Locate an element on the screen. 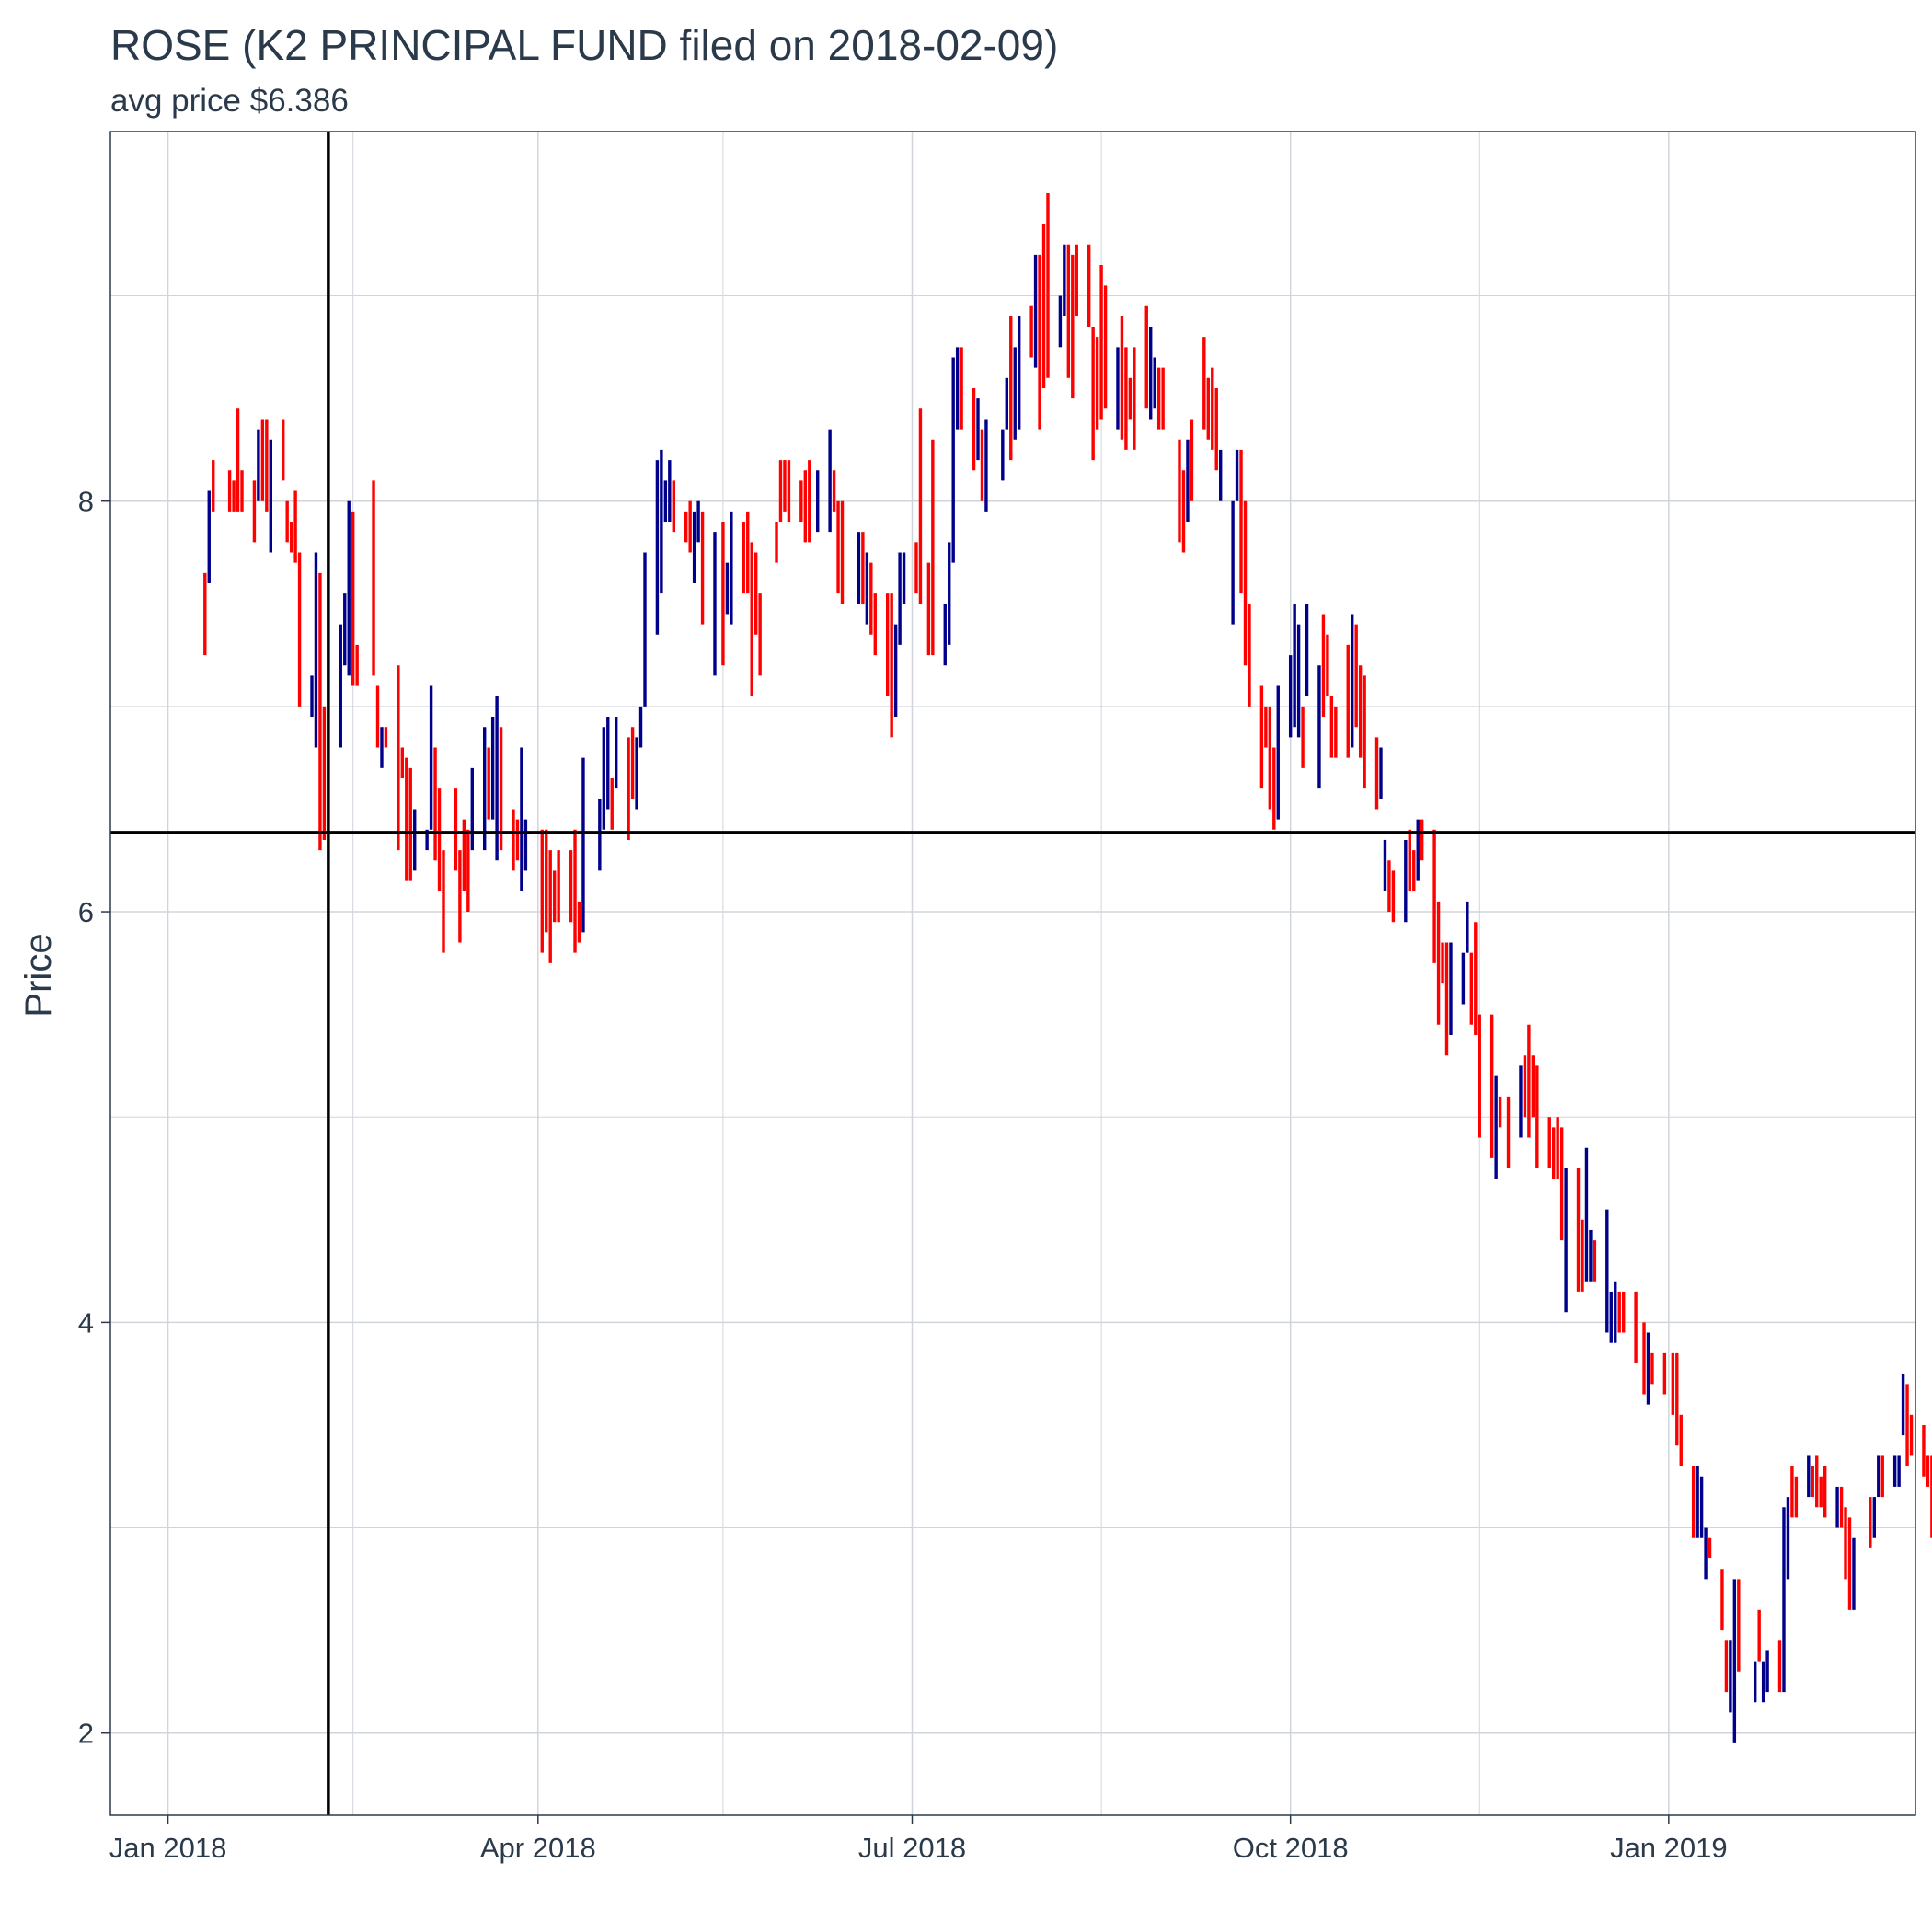  y-tick-label: 6 is located at coordinates (86, 912).